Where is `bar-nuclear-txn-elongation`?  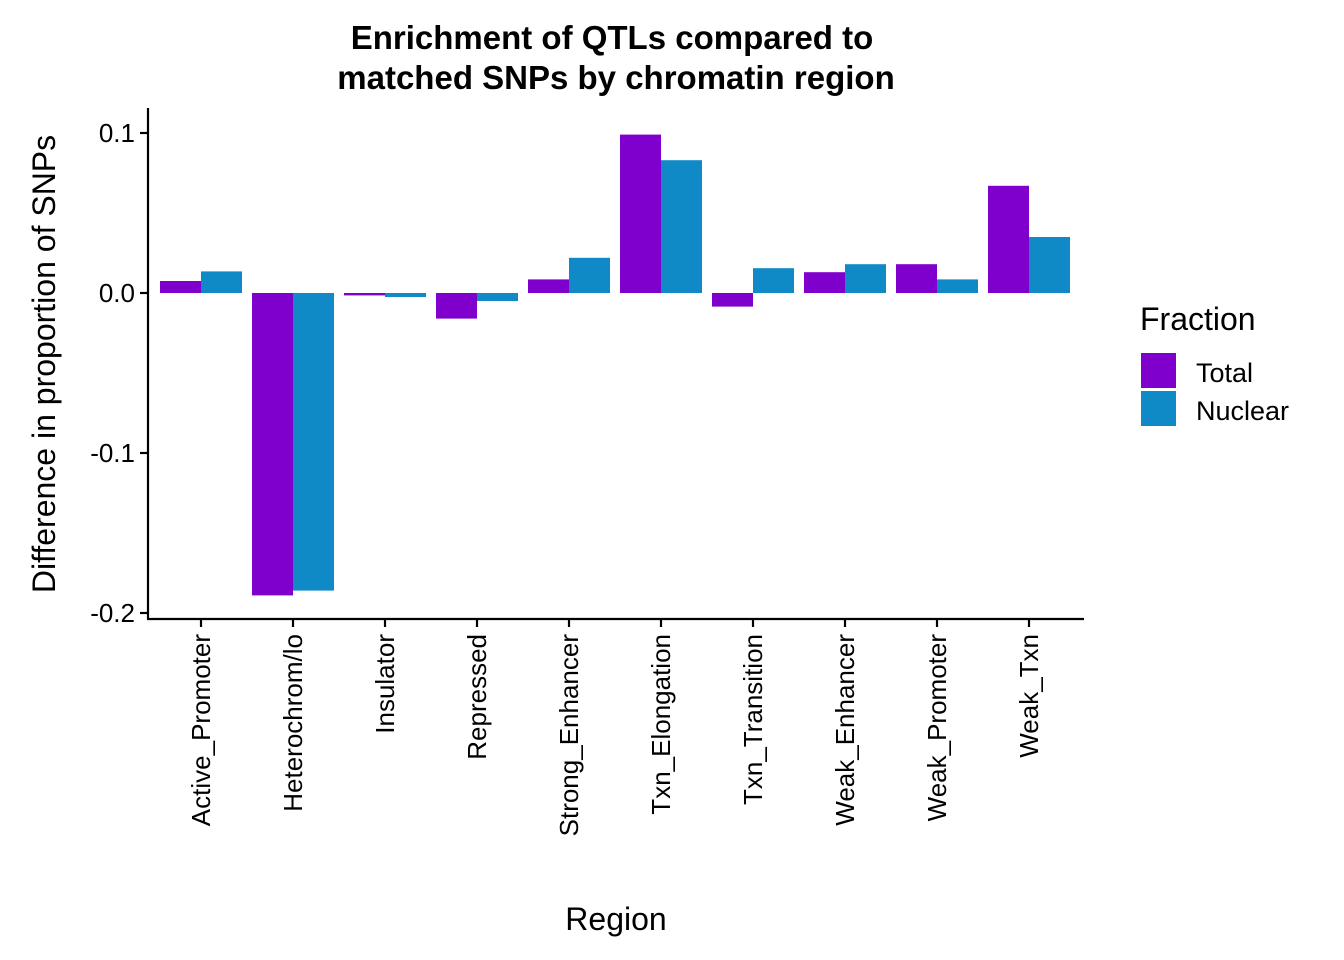
bar-nuclear-txn-elongation is located at coordinates (681, 226).